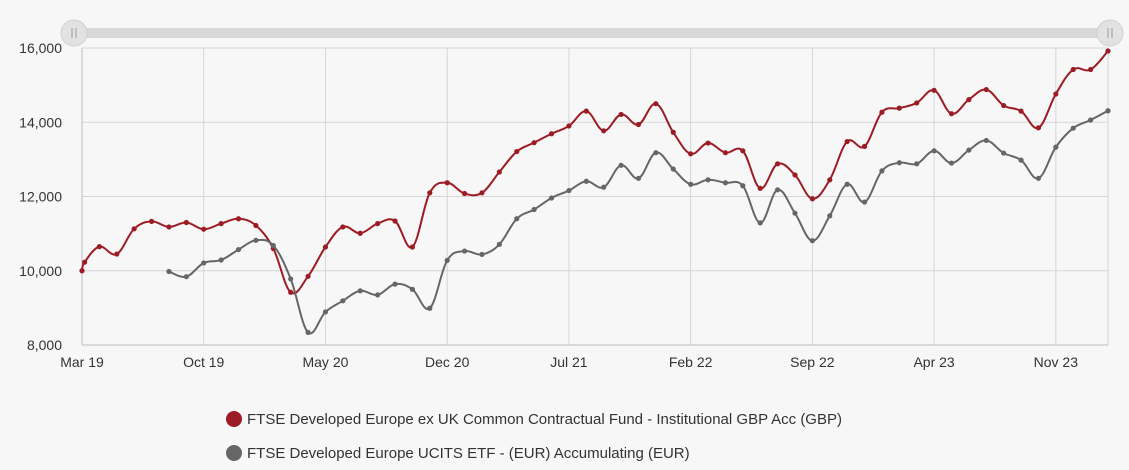 This screenshot has width=1129, height=470. What do you see at coordinates (74, 33) in the screenshot?
I see `range-handle-left` at bounding box center [74, 33].